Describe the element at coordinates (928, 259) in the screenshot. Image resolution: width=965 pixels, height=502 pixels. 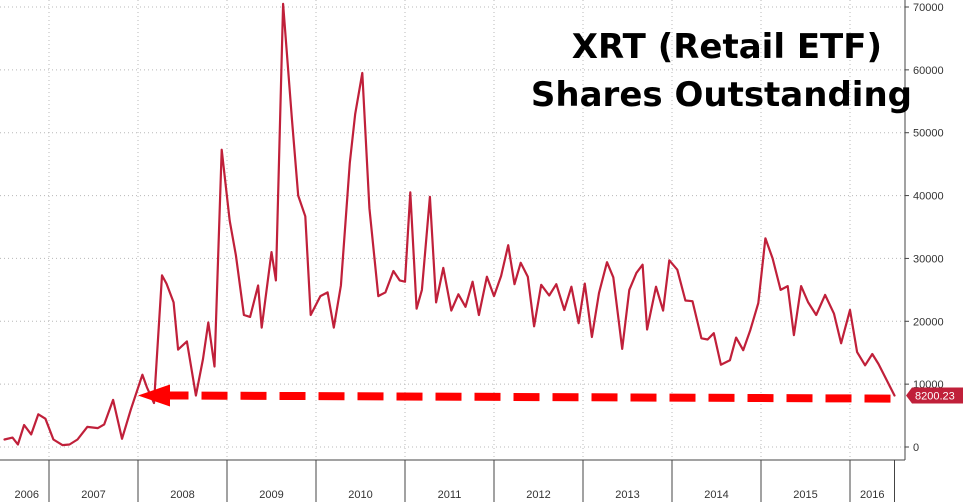
I see `y-tick-label: 30000` at that location.